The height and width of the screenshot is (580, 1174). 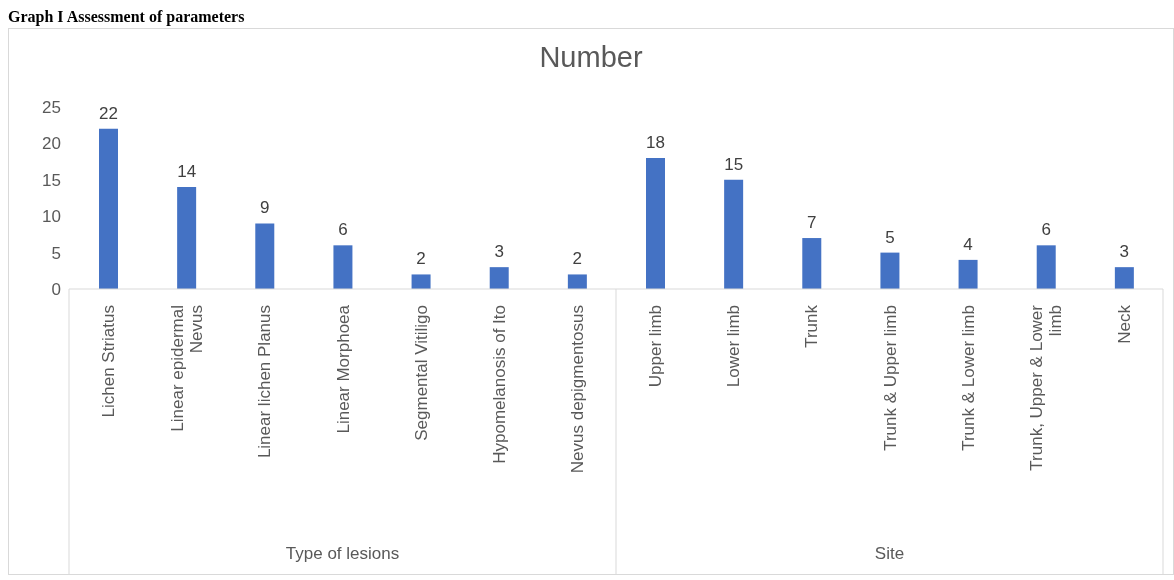 What do you see at coordinates (890, 237) in the screenshot?
I see `data-label: 5` at bounding box center [890, 237].